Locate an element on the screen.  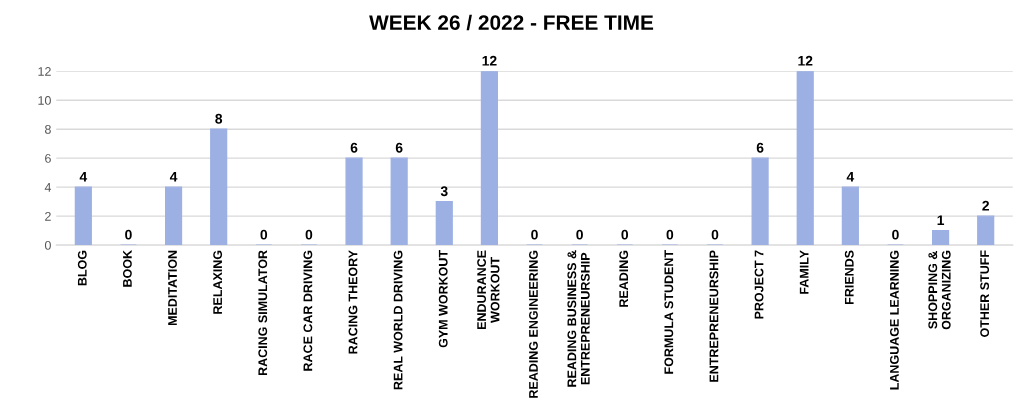
data-label: 8 is located at coordinates (219, 118).